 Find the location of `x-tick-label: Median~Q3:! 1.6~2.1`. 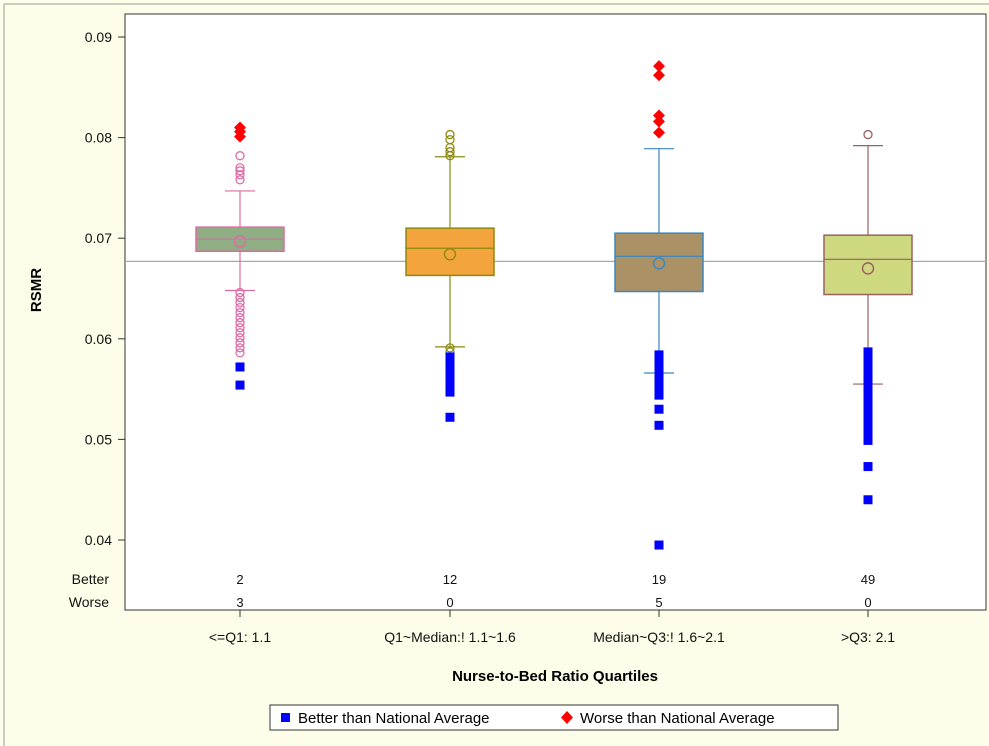

x-tick-label: Median~Q3:! 1.6~2.1 is located at coordinates (659, 637).